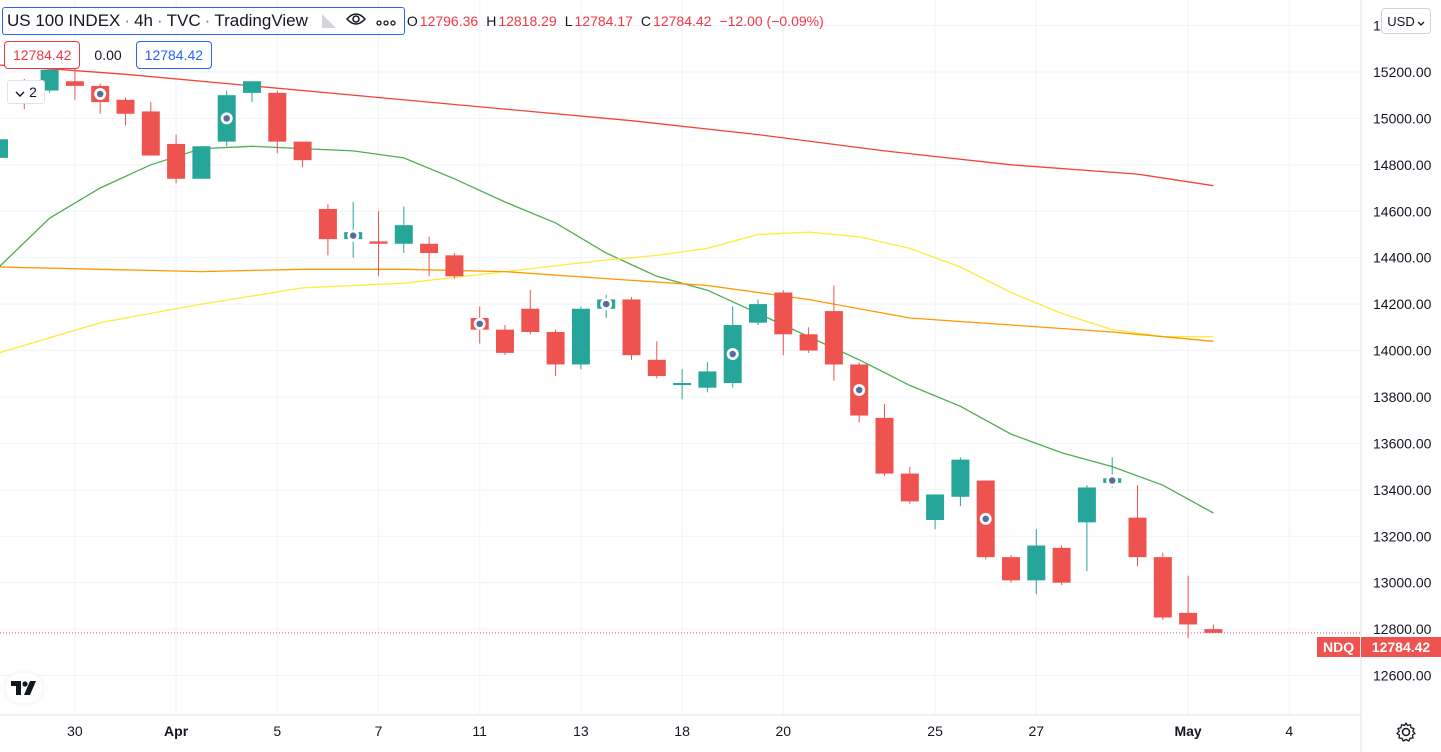 The width and height of the screenshot is (1441, 752). I want to click on tradingview-logo, so click(24, 688).